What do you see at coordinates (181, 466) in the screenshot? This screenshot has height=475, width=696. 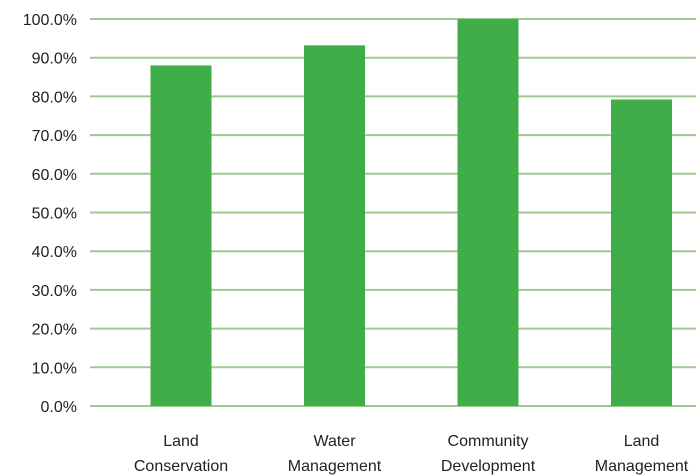 I see `x-category-label: Conservation` at bounding box center [181, 466].